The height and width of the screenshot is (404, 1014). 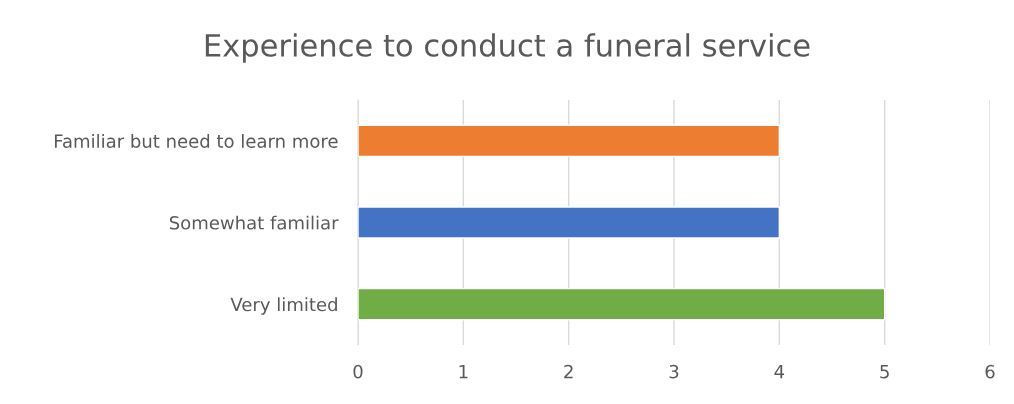 I want to click on x-tick-label: 0, so click(x=358, y=371).